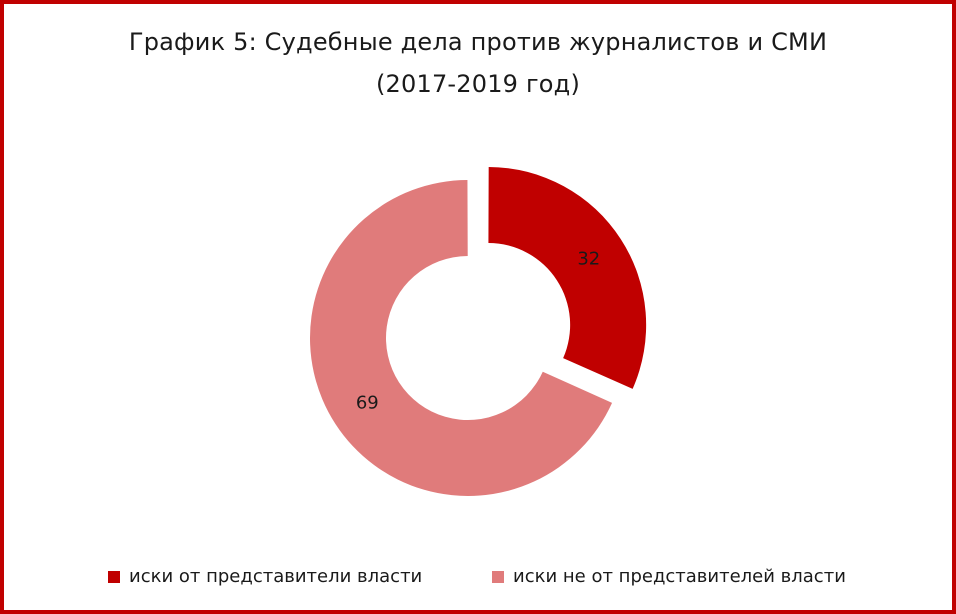  What do you see at coordinates (679, 576) in the screenshot?
I see `legend-label-non-authorities: иски не от представителей власти` at bounding box center [679, 576].